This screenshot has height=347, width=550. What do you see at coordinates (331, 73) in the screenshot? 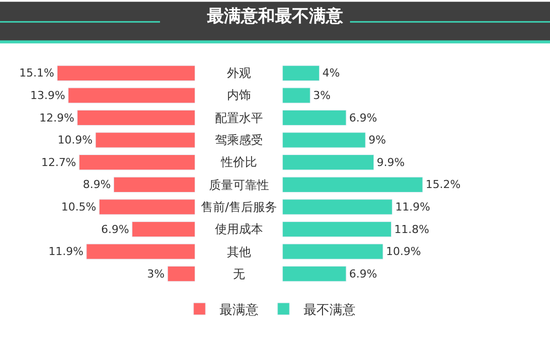
I see `data-label: 4%` at bounding box center [331, 73].